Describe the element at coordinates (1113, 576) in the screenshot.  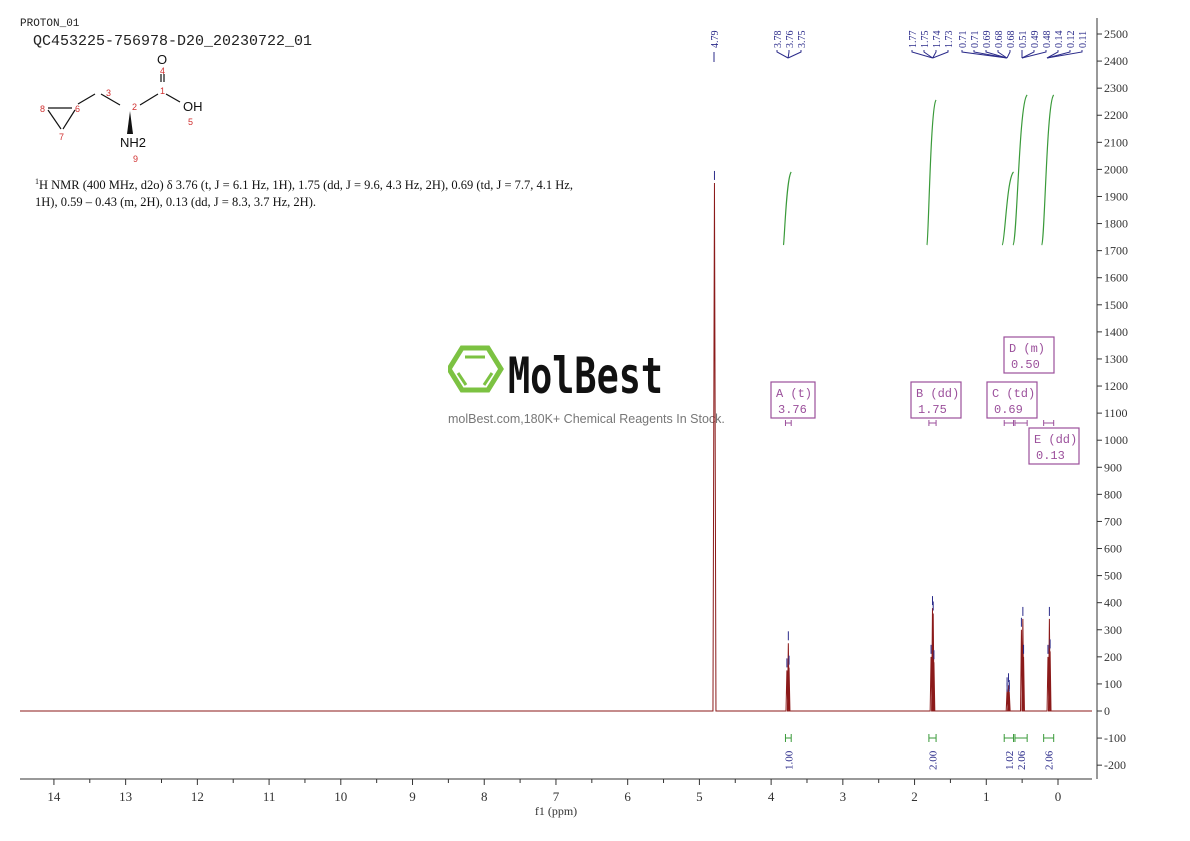
I see `y-tick-label: 500` at that location.